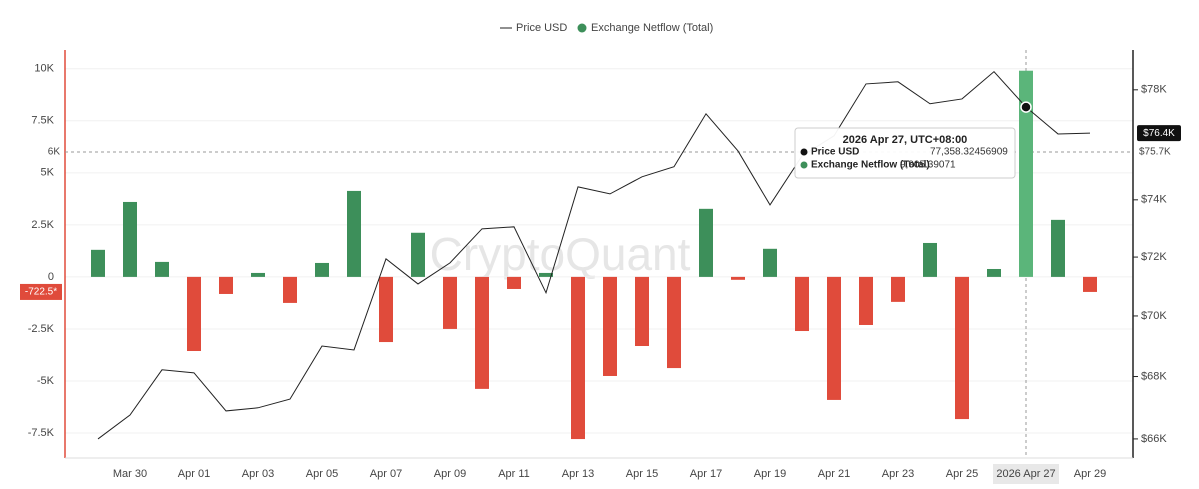 This screenshot has height=489, width=1199. Describe the element at coordinates (42, 121) in the screenshot. I see `y-tick-label: 7.5K` at that location.